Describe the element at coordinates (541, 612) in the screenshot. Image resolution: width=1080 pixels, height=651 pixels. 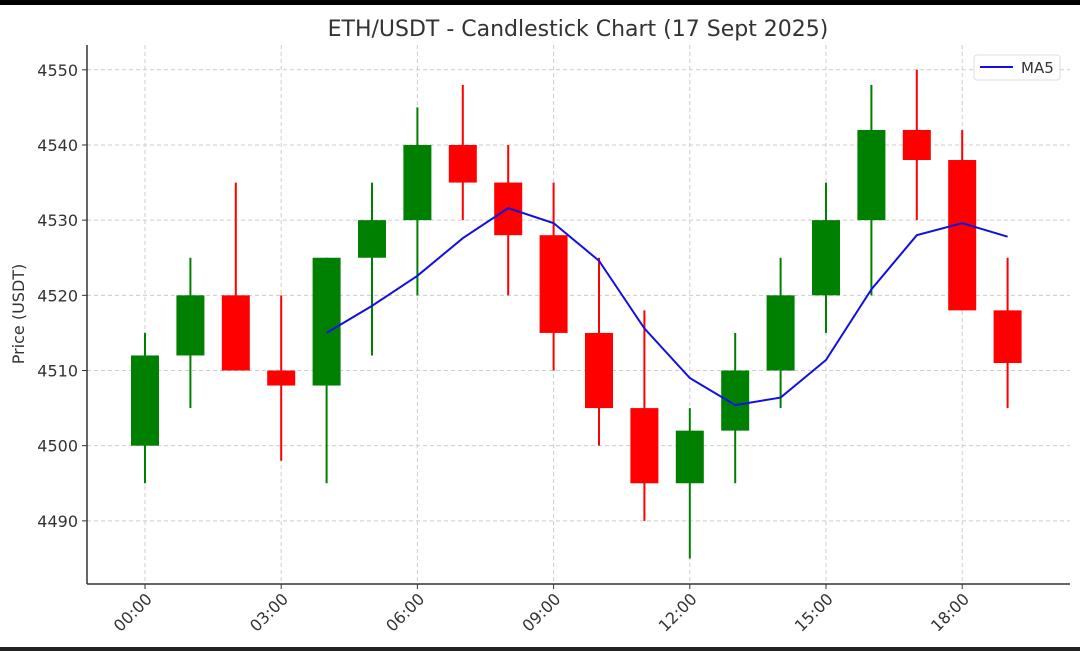
I see `x-tick-label: 09:00` at that location.